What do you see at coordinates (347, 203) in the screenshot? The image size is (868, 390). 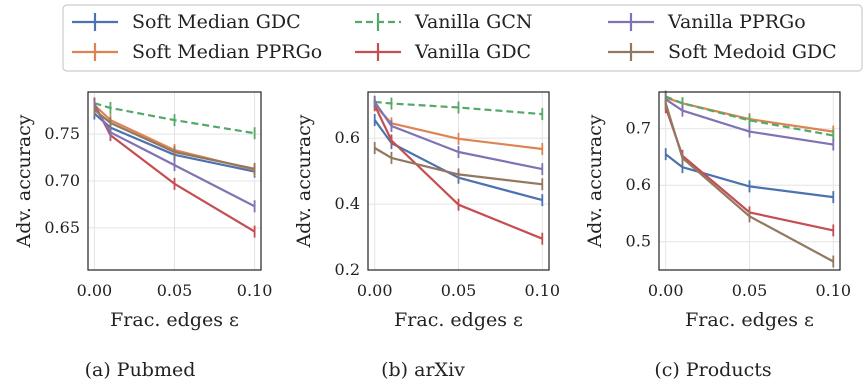 I see `y-tick-label: 0.4` at bounding box center [347, 203].